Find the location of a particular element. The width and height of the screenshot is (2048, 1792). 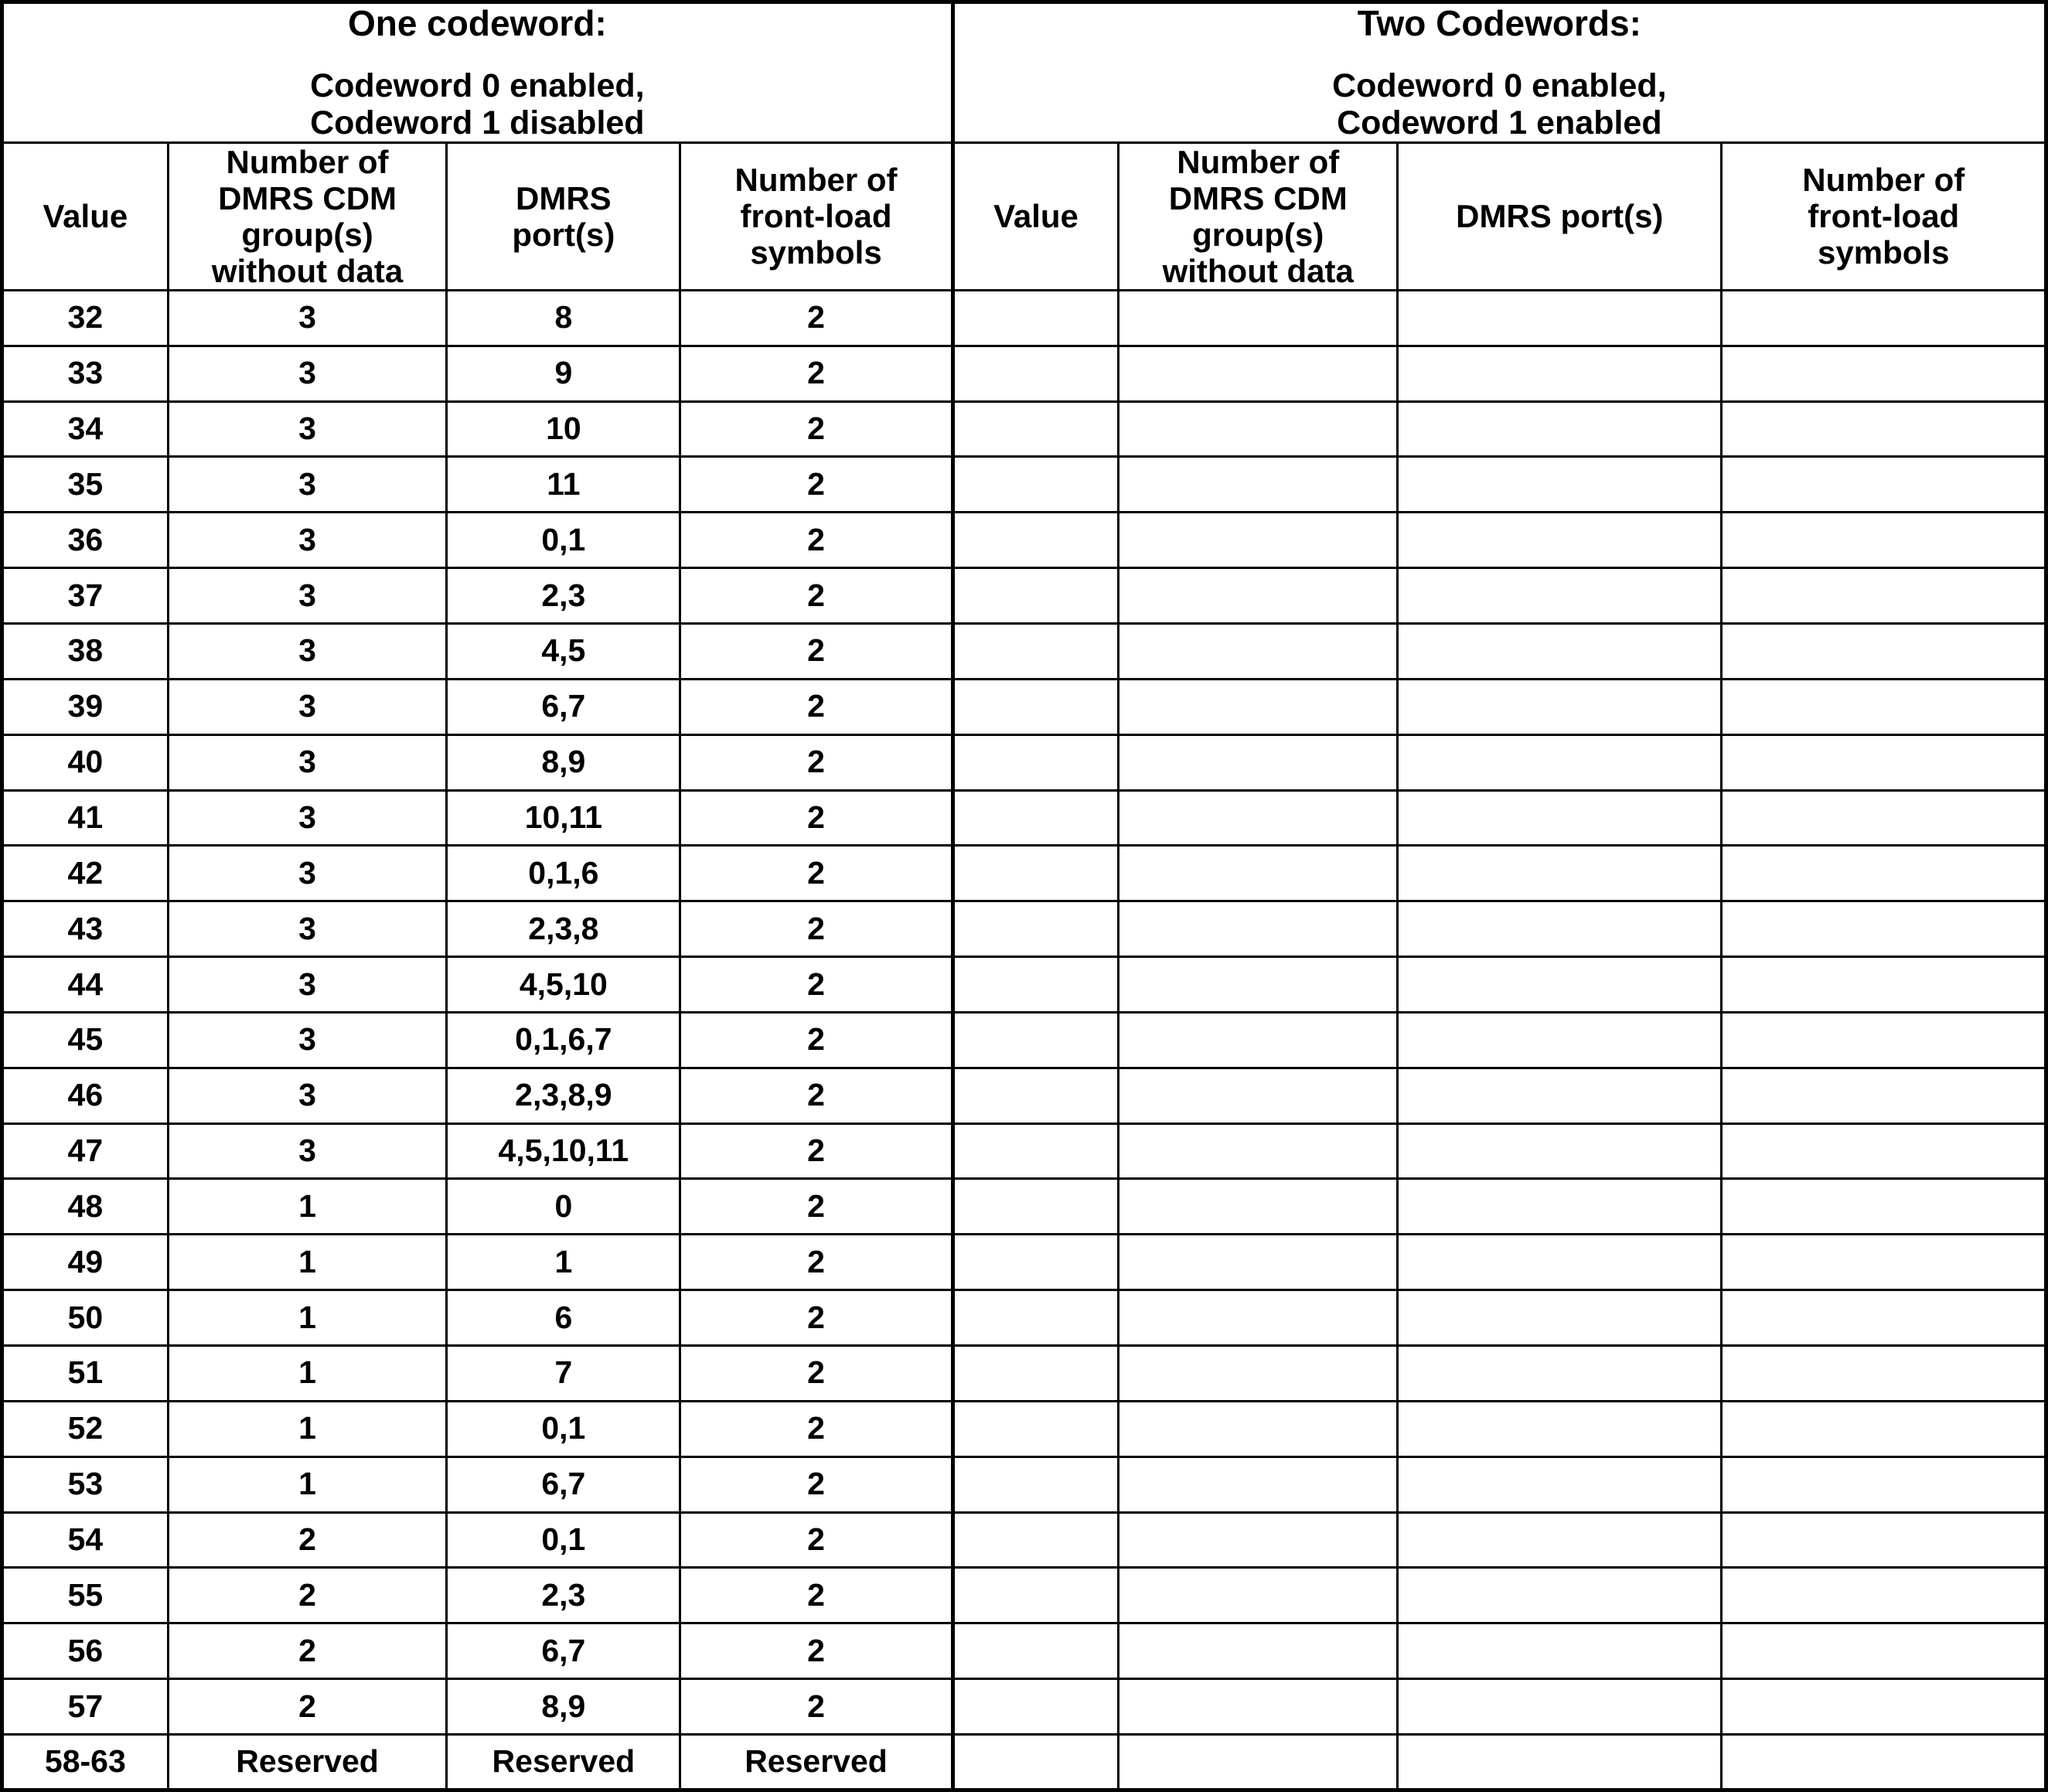

table-row: 44 3 4,5,10 2 is located at coordinates (1024, 985).